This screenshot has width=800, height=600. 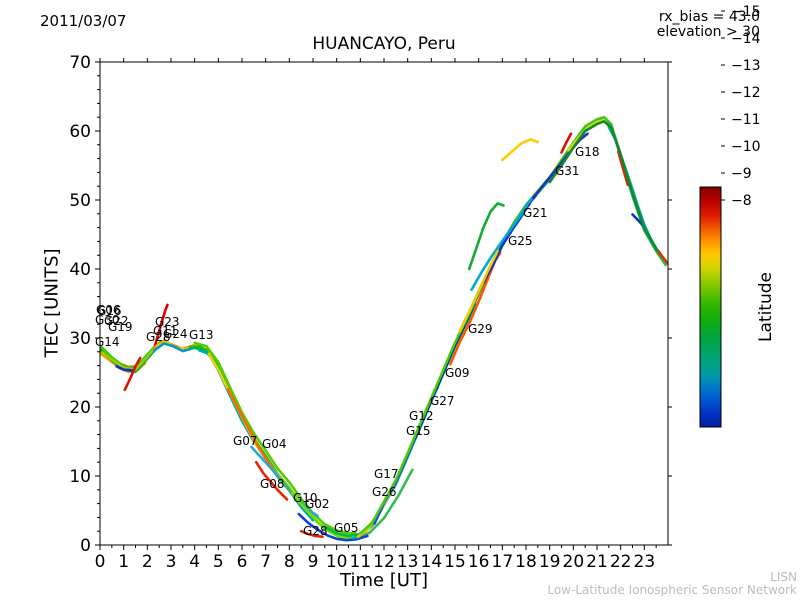 I want to click on y-tick-label: 30, so click(x=80, y=339).